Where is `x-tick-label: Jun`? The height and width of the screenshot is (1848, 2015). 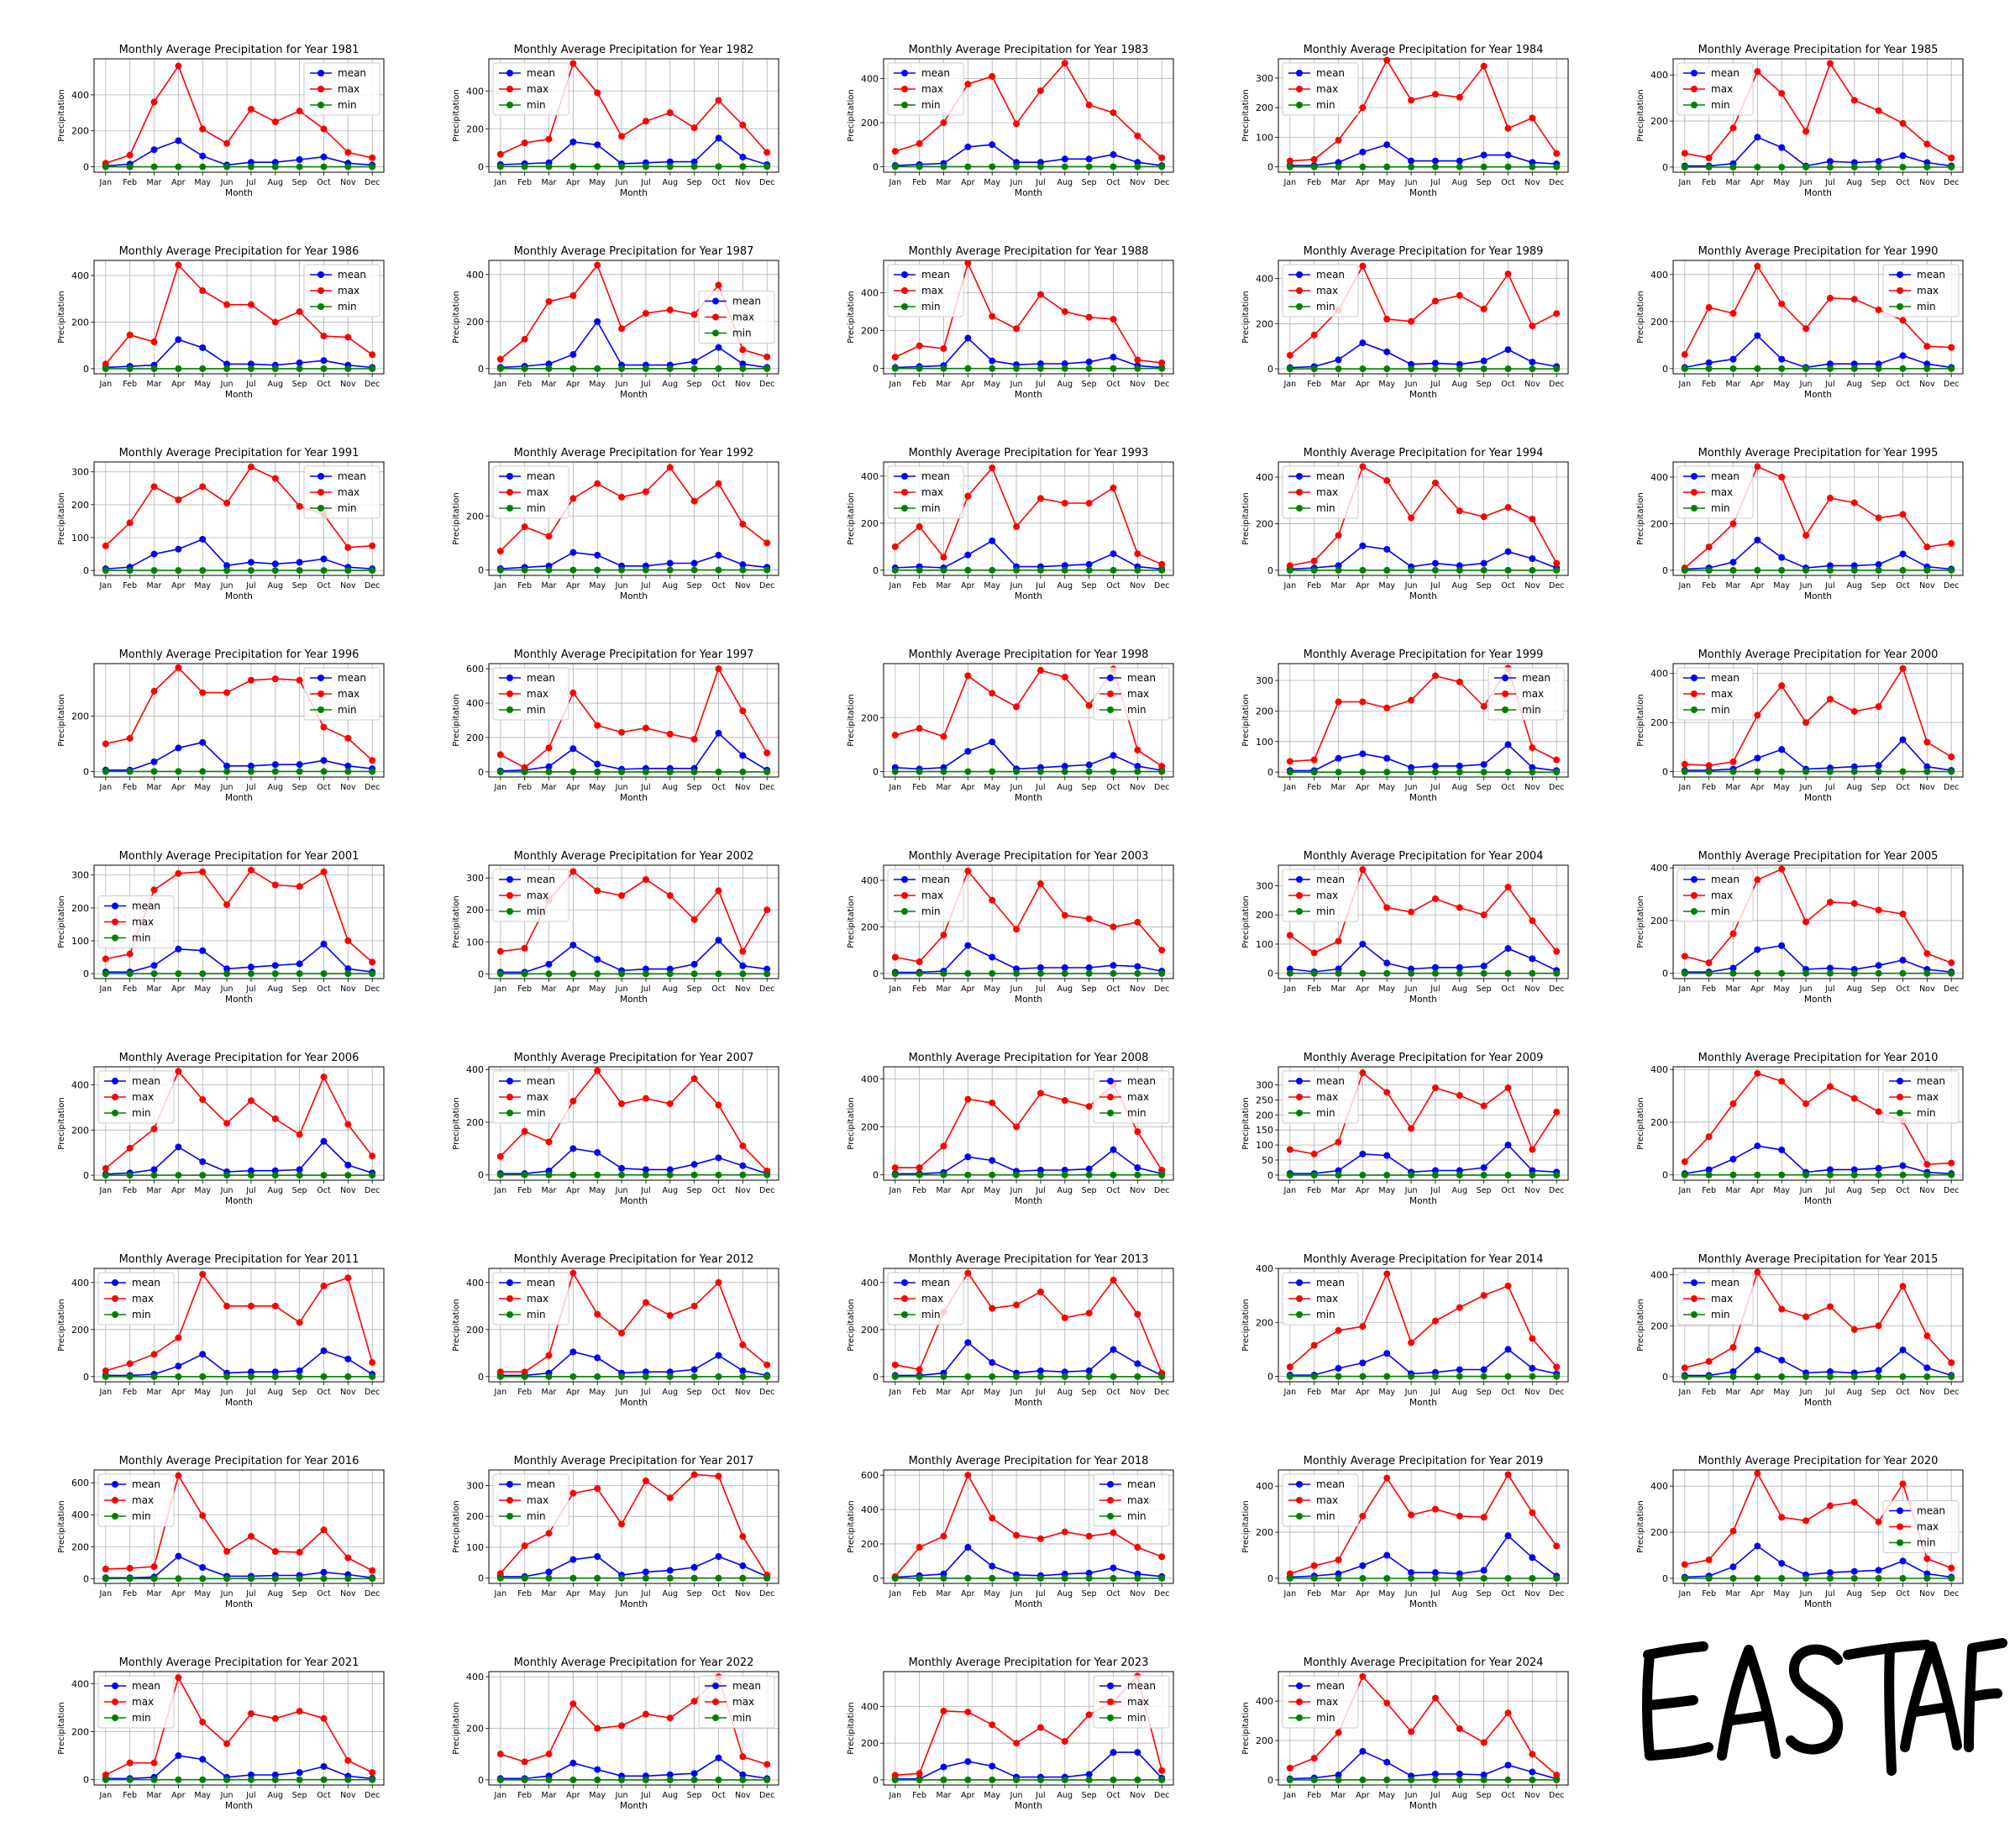 x-tick-label: Jun is located at coordinates (1806, 989).